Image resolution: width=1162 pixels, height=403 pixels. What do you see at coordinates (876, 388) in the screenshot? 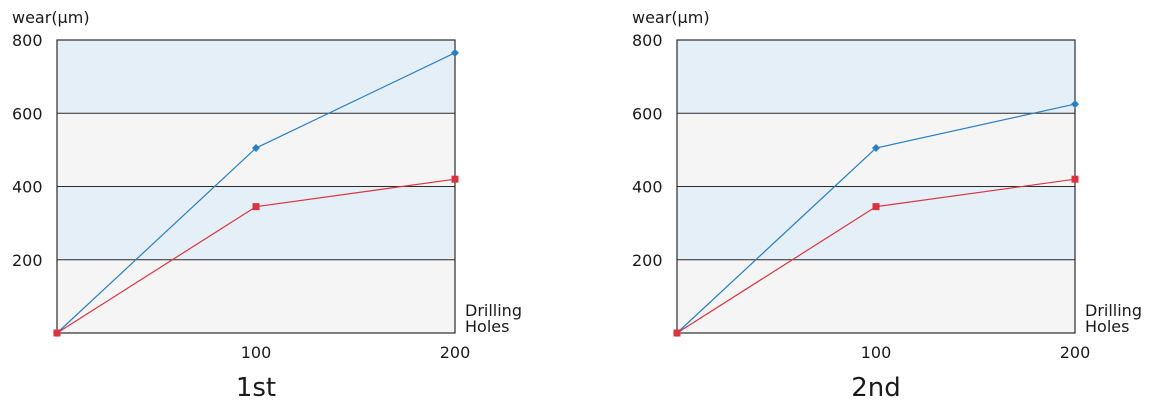
I see `chart-title: 2nd` at bounding box center [876, 388].